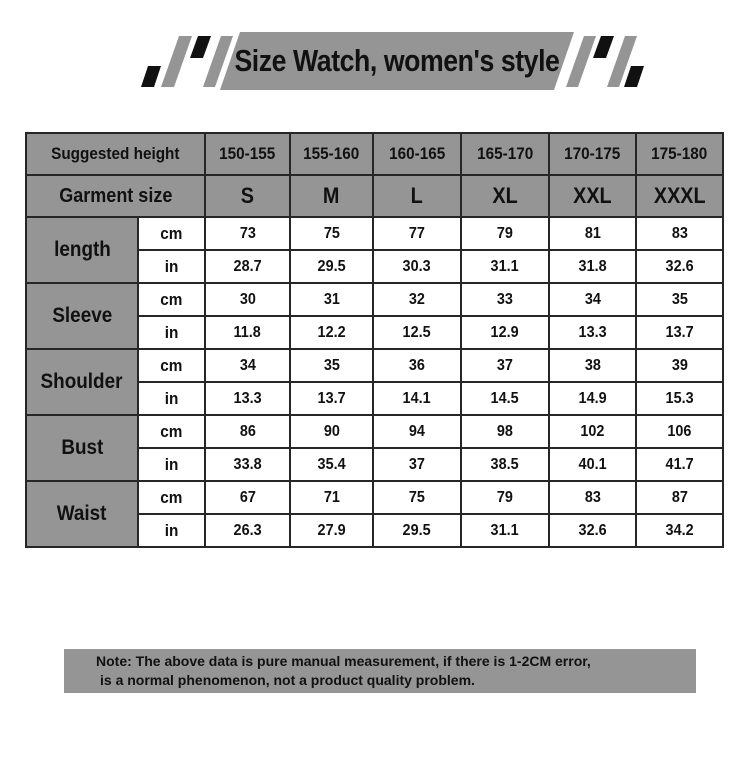  I want to click on value-cell: 73, so click(247, 233).